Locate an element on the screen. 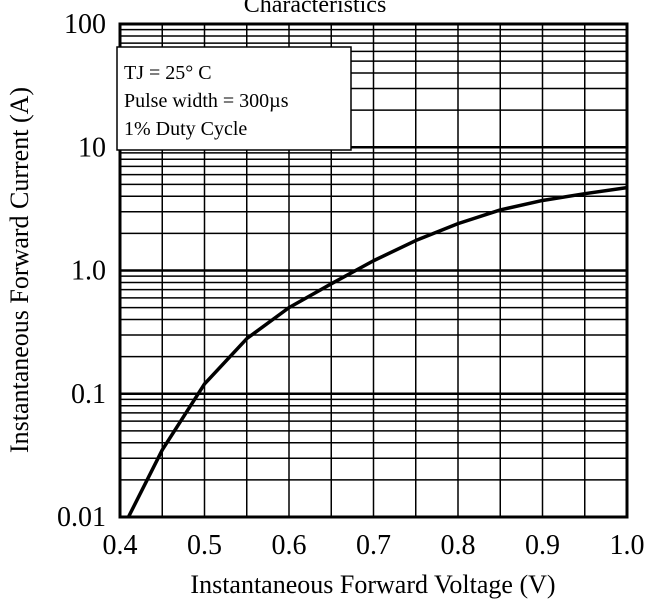 Image resolution: width=649 pixels, height=600 pixels. x-tick-label: 0.5 is located at coordinates (204, 545).